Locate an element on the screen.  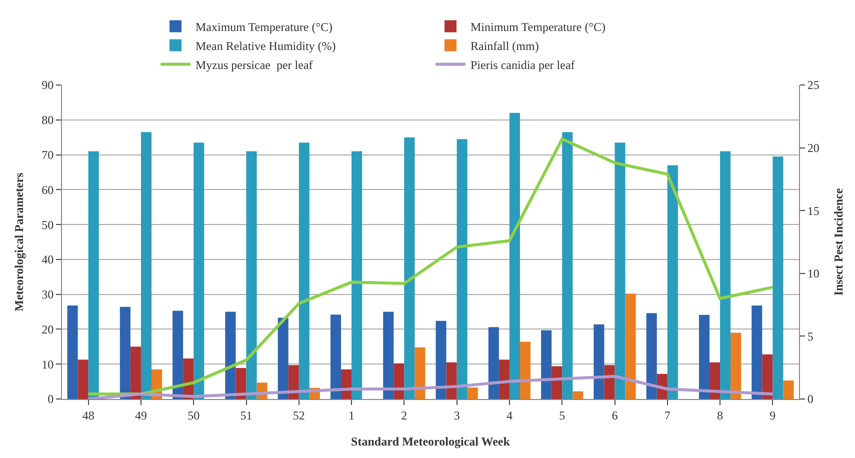
y-tick-label: 20 is located at coordinates (48, 329).